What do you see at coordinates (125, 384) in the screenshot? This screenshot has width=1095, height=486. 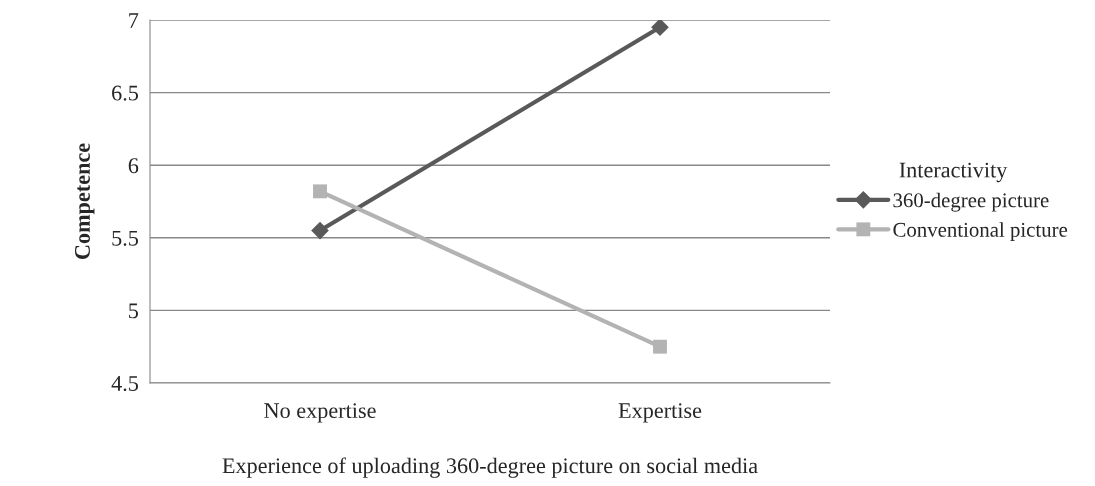 I see `y-tick-label: 4.5` at bounding box center [125, 384].